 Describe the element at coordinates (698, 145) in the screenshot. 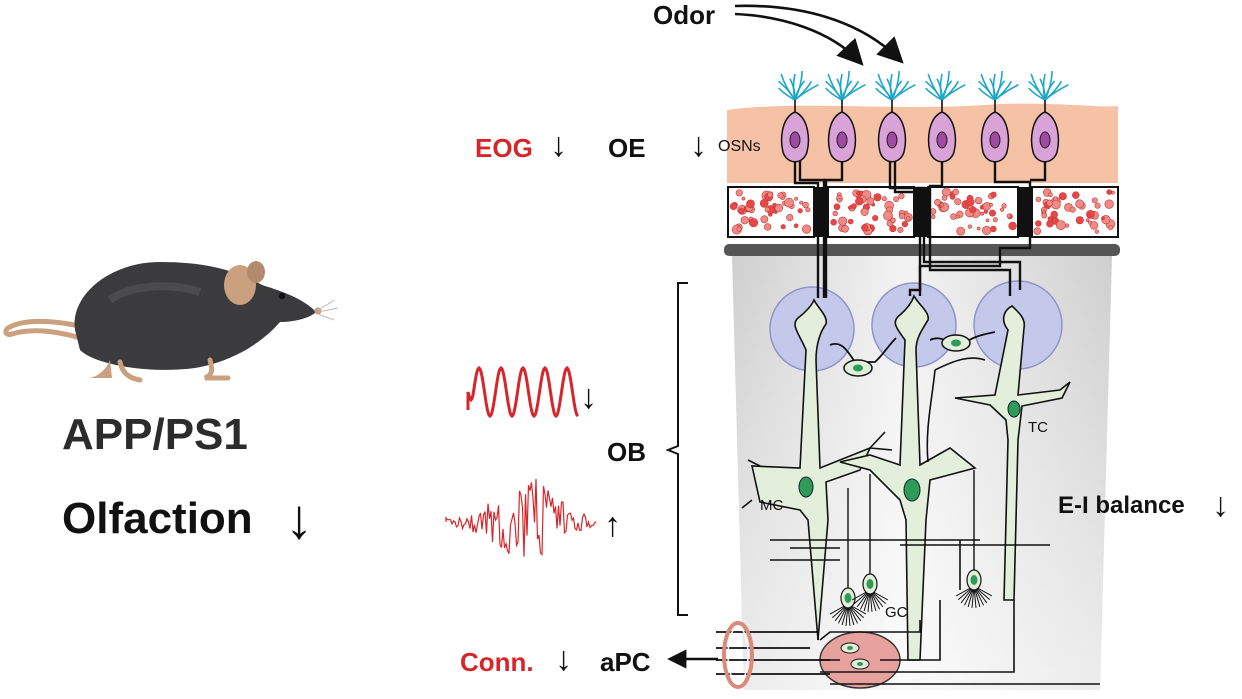

I see `oe-arrow: ↓` at that location.